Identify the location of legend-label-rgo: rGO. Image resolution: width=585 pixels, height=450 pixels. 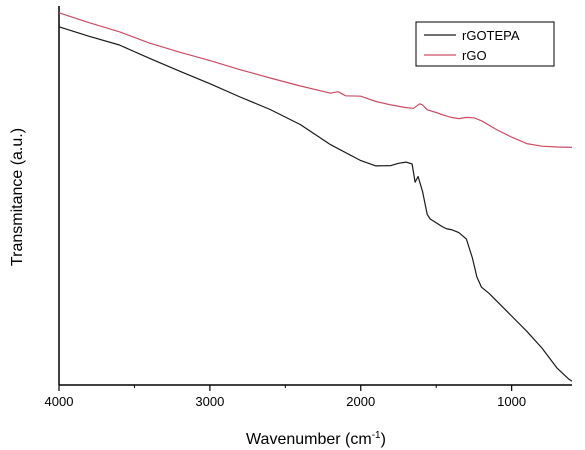
(474, 55).